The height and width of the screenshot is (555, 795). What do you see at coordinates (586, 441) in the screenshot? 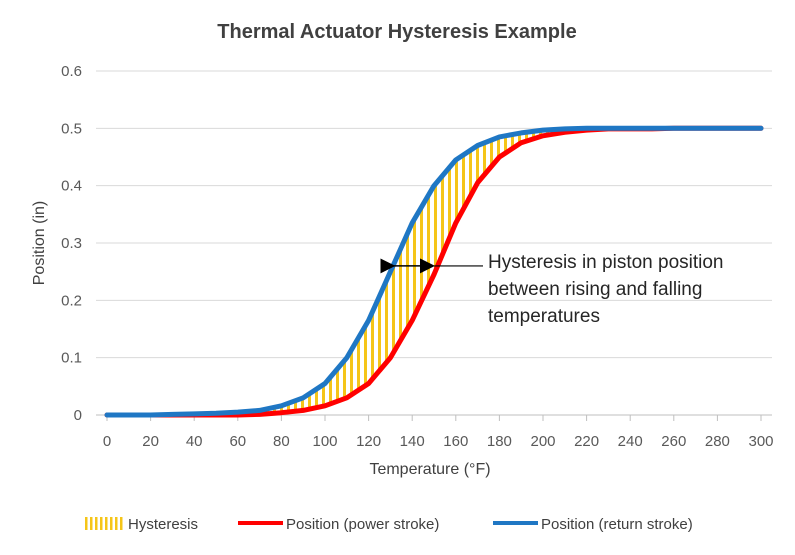
I see `x-tick-label-220: 220` at bounding box center [586, 441].